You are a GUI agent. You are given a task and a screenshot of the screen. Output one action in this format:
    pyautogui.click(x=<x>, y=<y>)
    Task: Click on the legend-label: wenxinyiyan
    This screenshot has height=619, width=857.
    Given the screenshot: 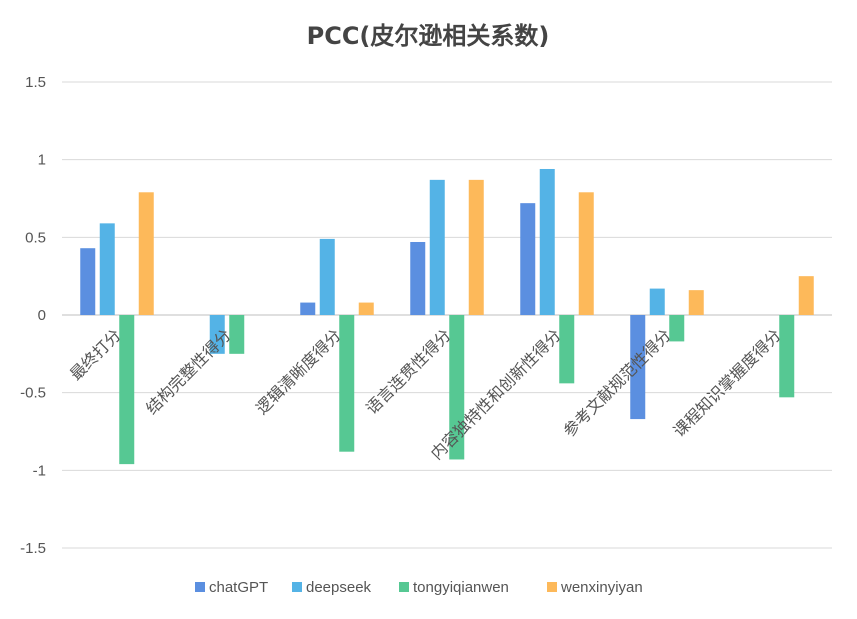 What is the action you would take?
    pyautogui.click(x=601, y=587)
    